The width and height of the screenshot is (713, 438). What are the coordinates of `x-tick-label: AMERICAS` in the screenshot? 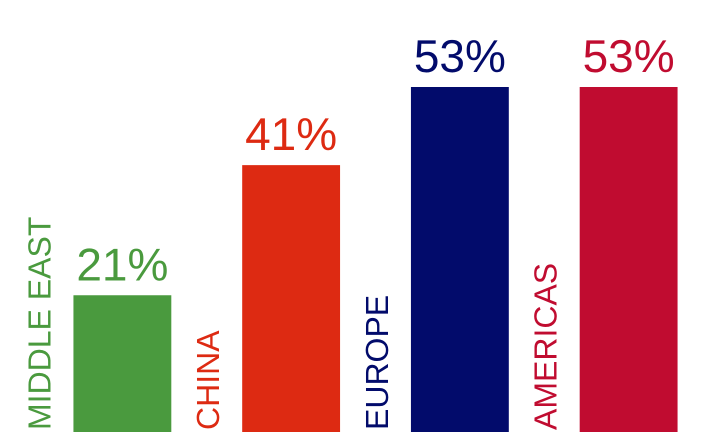 It's located at (546, 346).